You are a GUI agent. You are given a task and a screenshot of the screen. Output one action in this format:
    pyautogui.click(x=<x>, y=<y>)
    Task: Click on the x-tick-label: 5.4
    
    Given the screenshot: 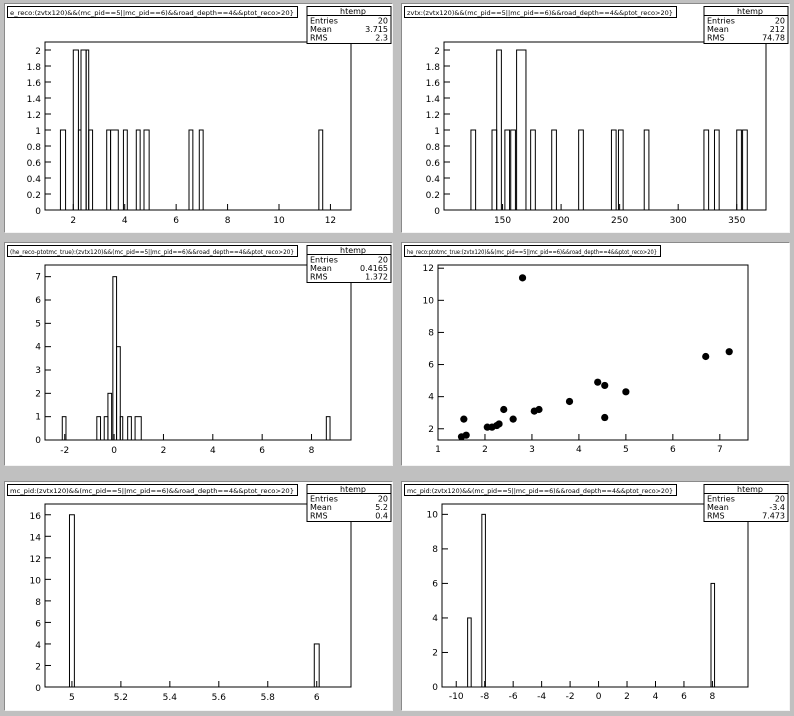 What is the action you would take?
    pyautogui.click(x=170, y=698)
    